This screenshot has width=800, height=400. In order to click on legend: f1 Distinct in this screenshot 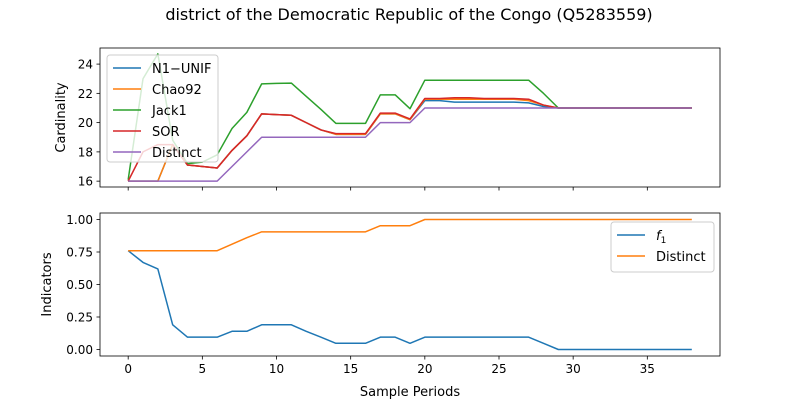, I will do `click(662, 247)`.